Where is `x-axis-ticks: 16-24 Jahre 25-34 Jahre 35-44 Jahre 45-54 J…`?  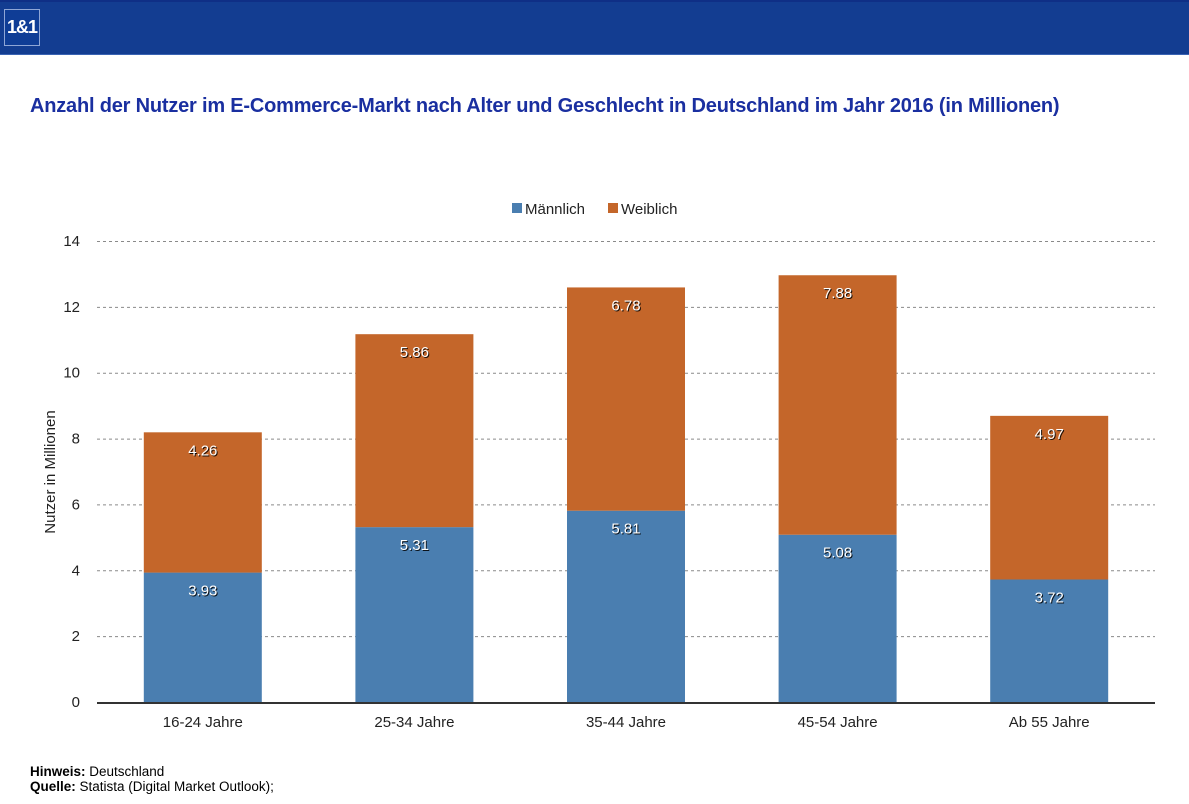 x-axis-ticks: 16-24 Jahre 25-34 Jahre 35-44 Jahre 45-54 J… is located at coordinates (626, 722).